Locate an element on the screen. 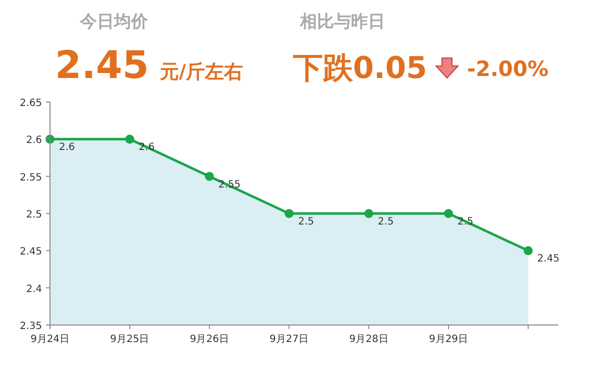 The image size is (600, 366). data-label: 2.6 is located at coordinates (67, 148).